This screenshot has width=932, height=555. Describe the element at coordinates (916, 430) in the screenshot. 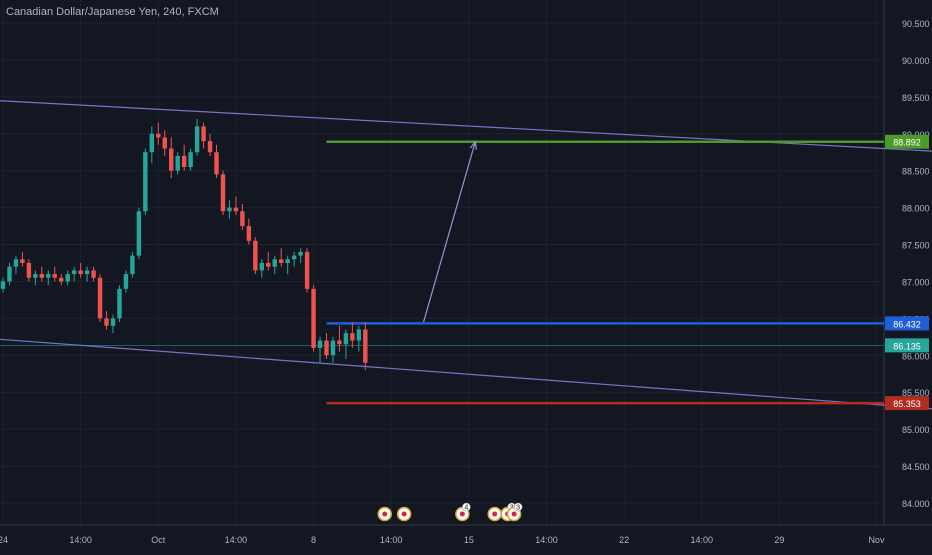

I see `y-tick-label: 85.000` at that location.